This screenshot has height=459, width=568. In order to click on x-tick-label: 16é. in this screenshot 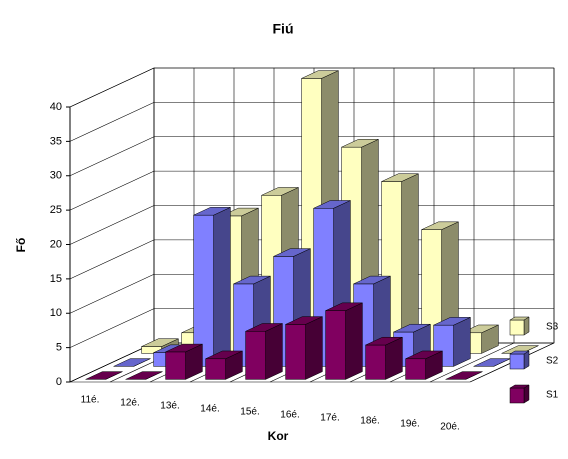, I will do `click(289, 415)`.